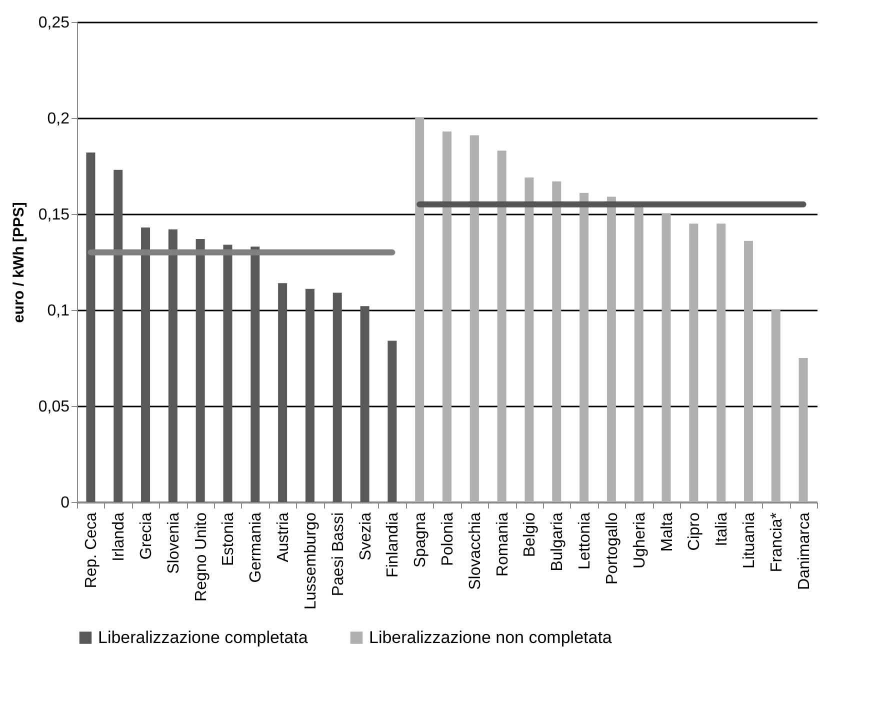 This screenshot has width=873, height=717. I want to click on y-tick-label: 0,1, so click(58, 311).